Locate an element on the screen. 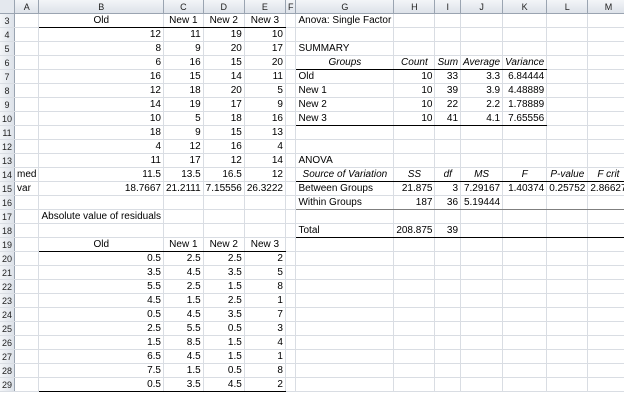 The height and width of the screenshot is (407, 624). cell-M28 is located at coordinates (605, 370).